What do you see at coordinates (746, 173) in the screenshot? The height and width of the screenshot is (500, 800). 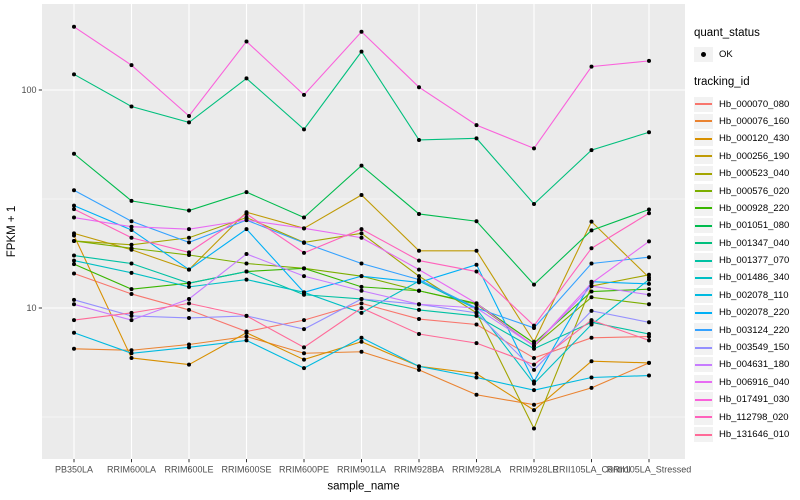 I see `legend-item-Hb_000523_040: Hb_000523_040` at bounding box center [746, 173].